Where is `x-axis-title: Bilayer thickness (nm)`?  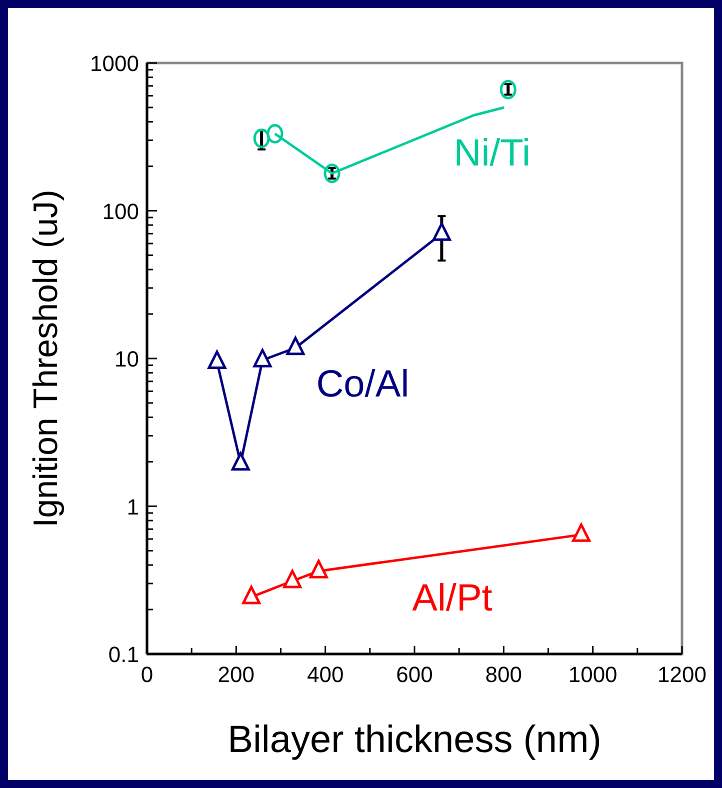 x-axis-title: Bilayer thickness (nm) is located at coordinates (415, 740).